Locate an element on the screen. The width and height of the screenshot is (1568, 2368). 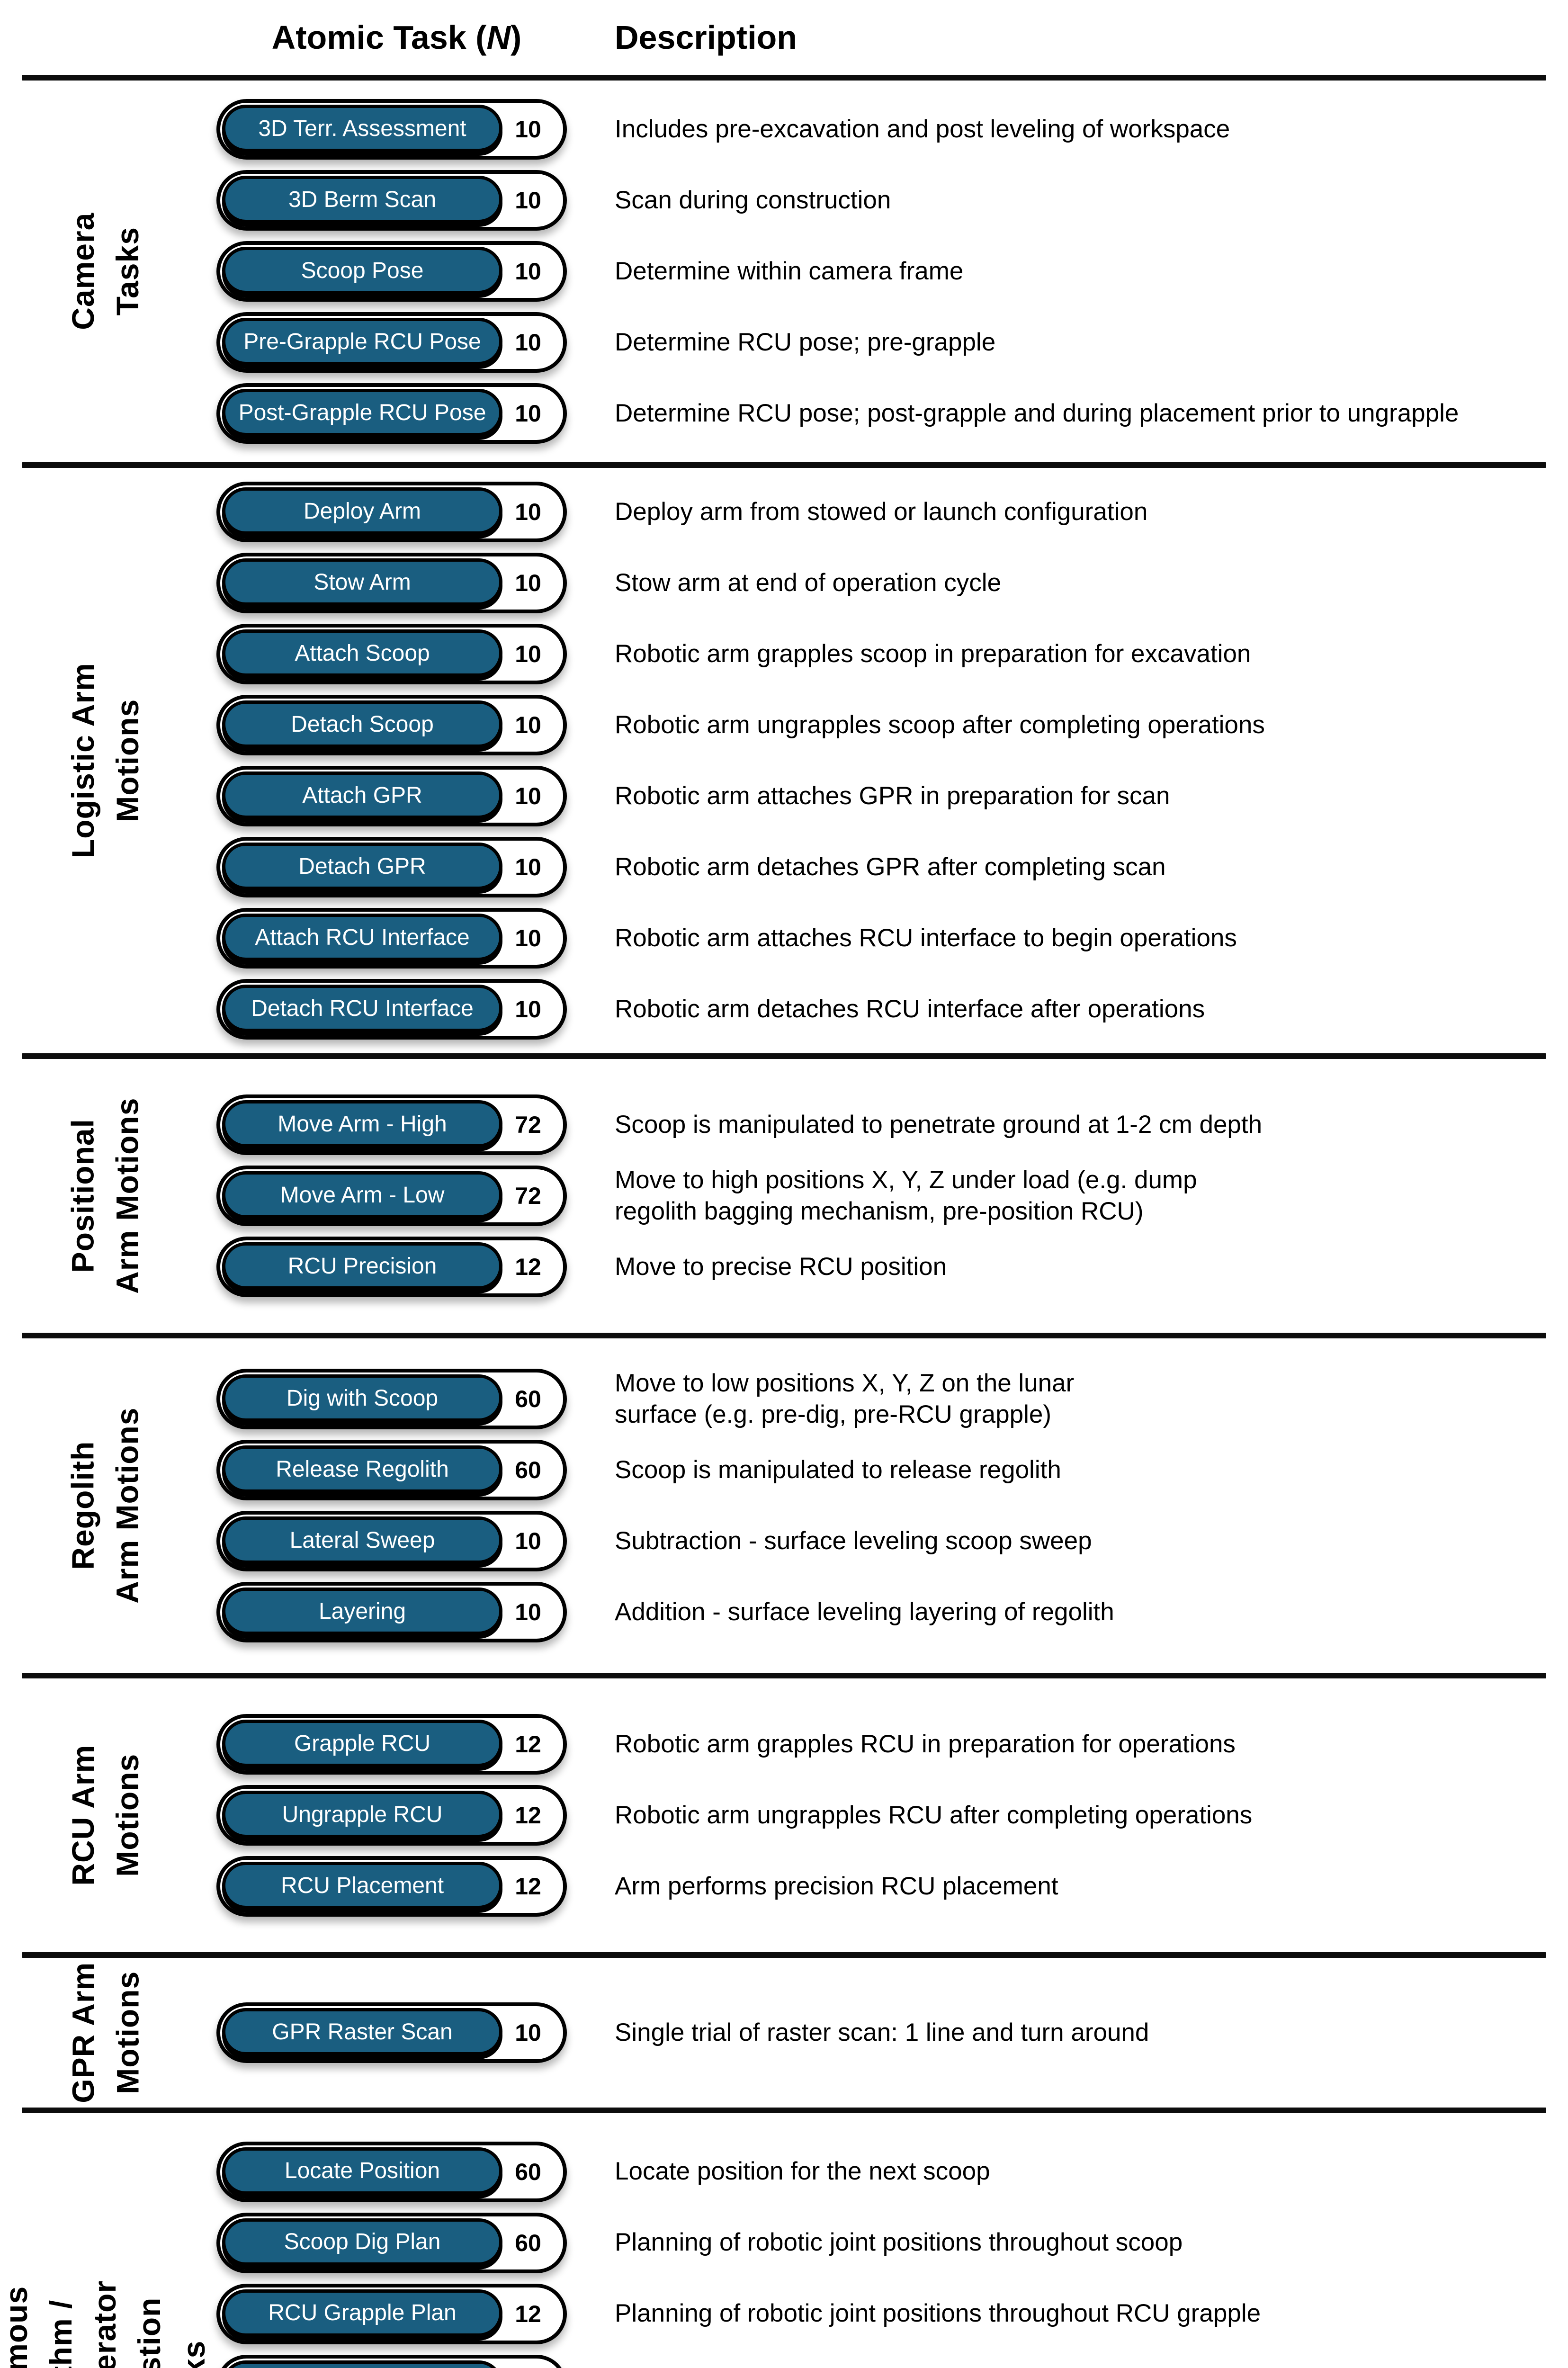
column-header-description: Description is located at coordinates (706, 37).